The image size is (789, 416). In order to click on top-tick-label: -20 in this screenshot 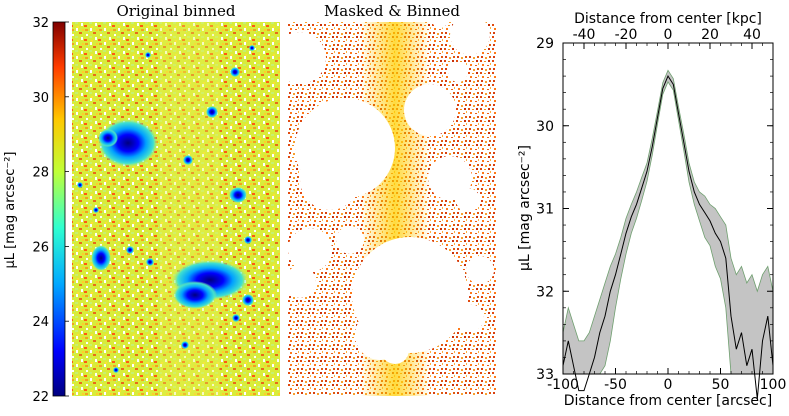, I will do `click(626, 35)`.